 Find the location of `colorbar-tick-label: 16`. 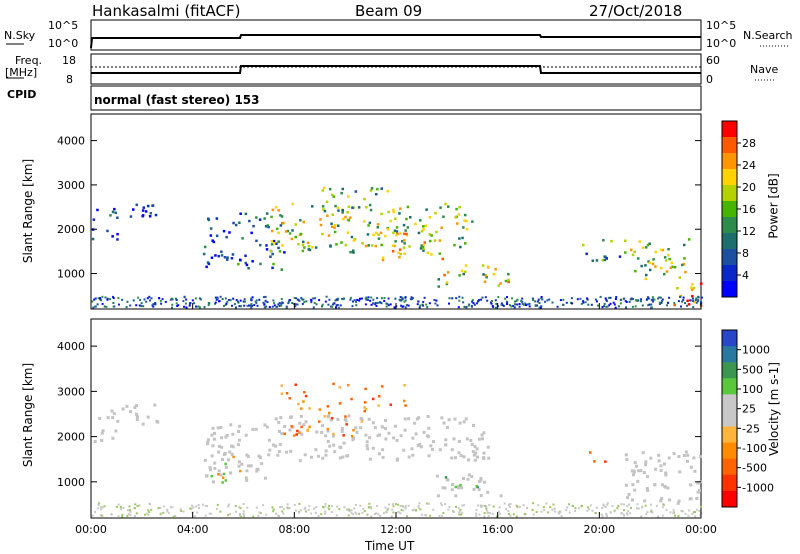

colorbar-tick-label: 16 is located at coordinates (749, 209).